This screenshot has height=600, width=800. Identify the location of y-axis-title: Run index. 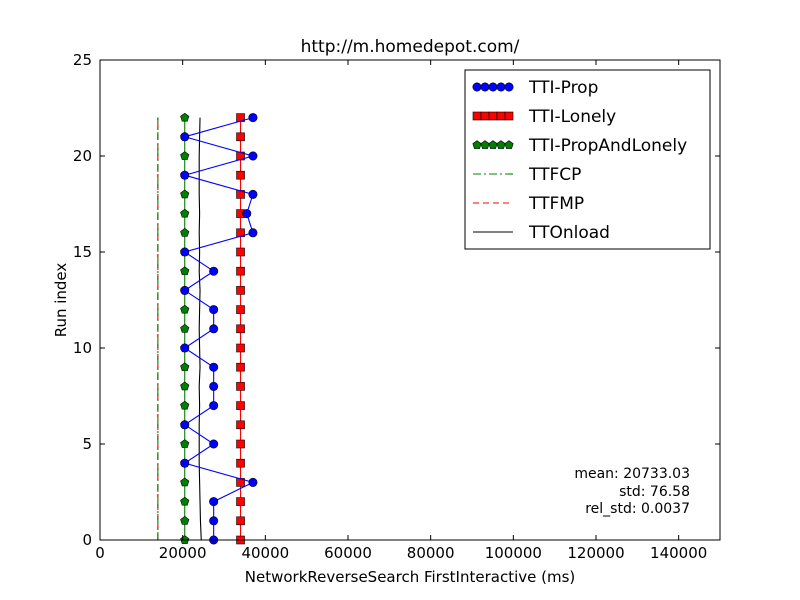
(61, 300).